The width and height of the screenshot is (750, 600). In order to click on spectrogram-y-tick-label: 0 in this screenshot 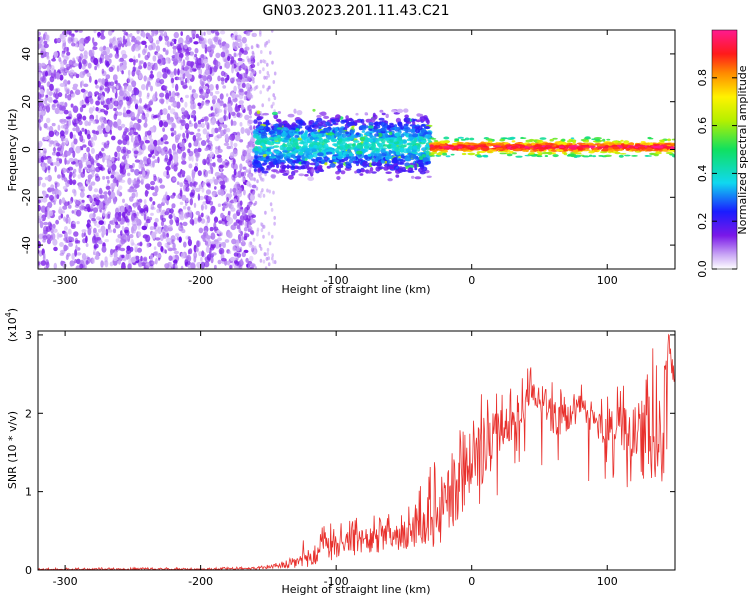, I will do `click(26, 149)`.